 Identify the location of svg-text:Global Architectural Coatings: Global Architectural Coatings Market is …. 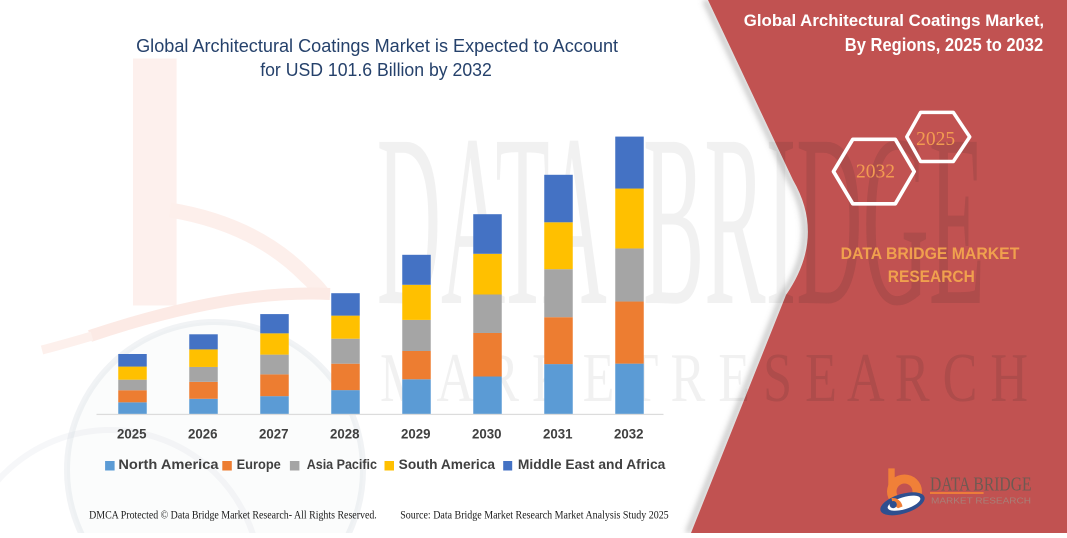
(377, 45).